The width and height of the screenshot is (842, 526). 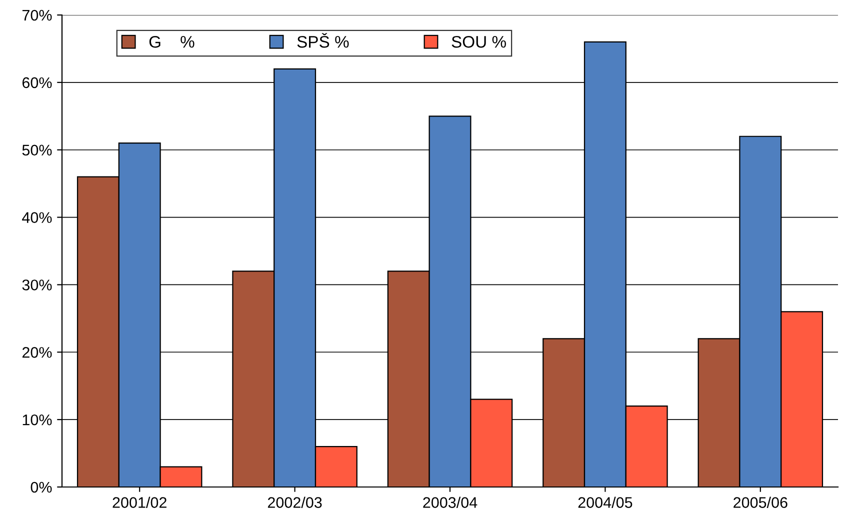 What do you see at coordinates (37, 82) in the screenshot?
I see `y-tick-label: 60%` at bounding box center [37, 82].